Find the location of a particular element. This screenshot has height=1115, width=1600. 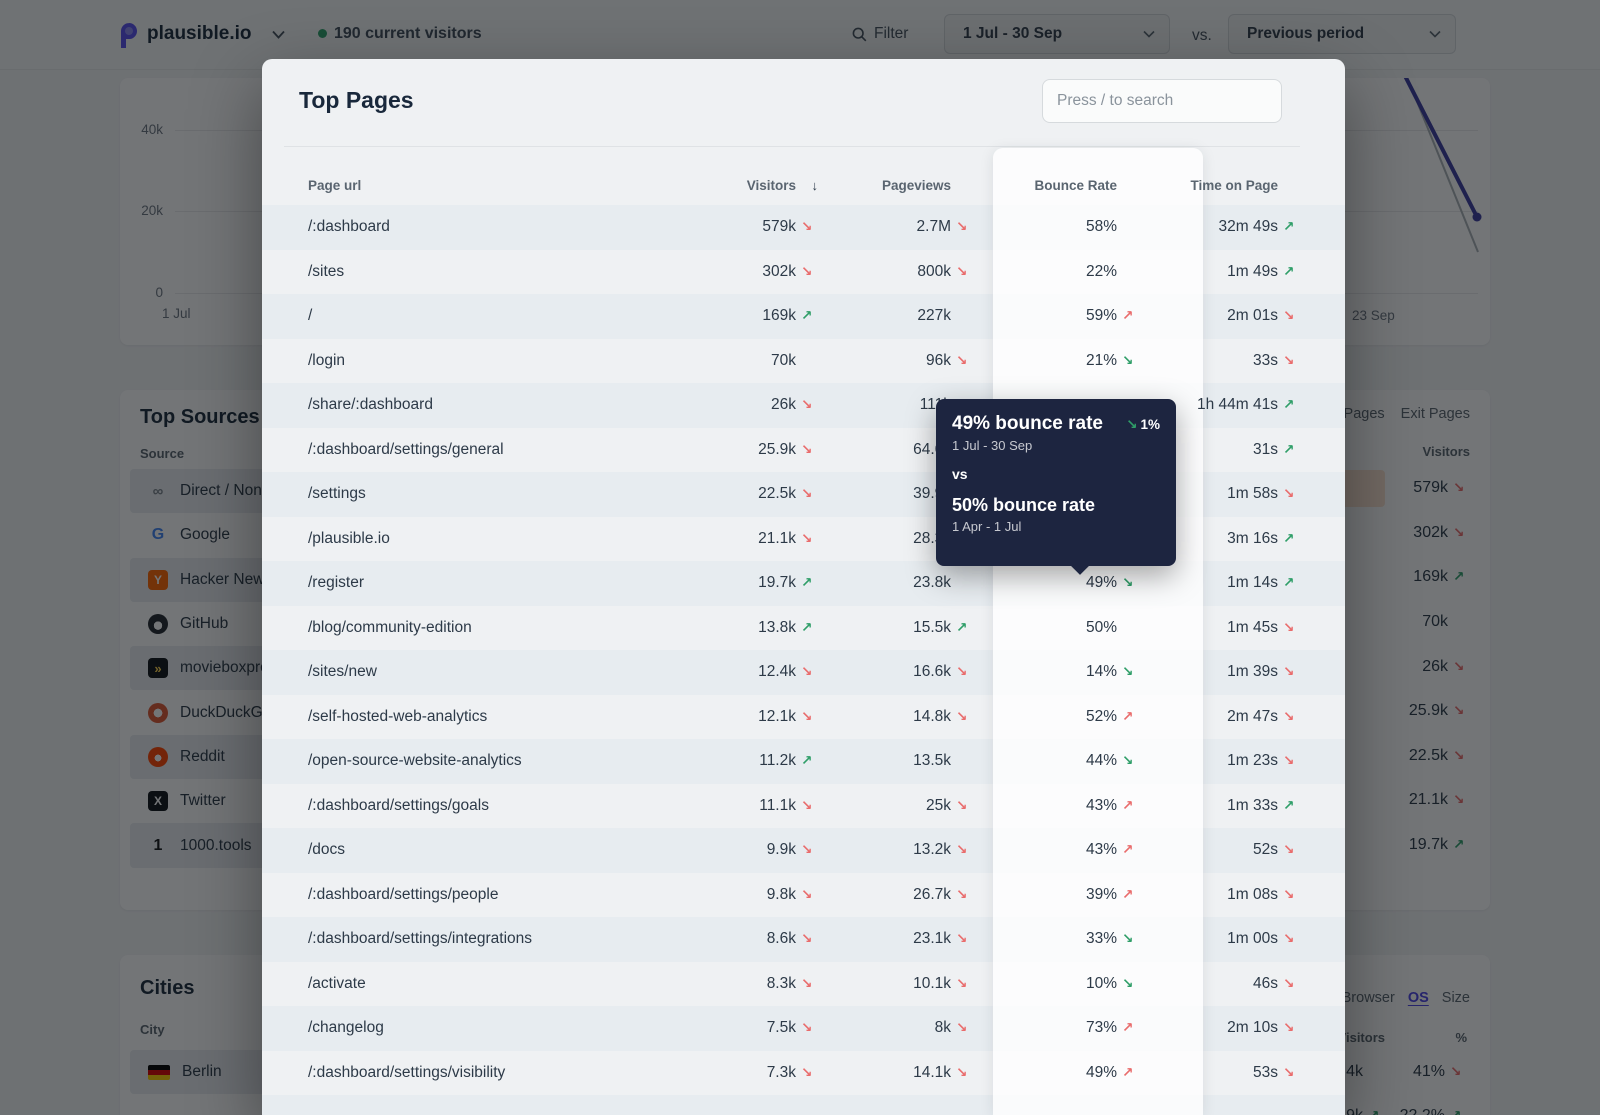

page-url: /activate is located at coordinates (337, 983).